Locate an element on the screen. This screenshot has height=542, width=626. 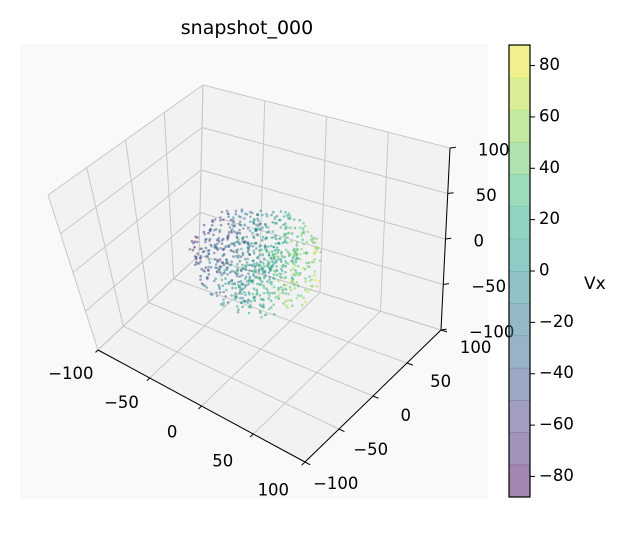
z-tick is located at coordinates (452, 147).